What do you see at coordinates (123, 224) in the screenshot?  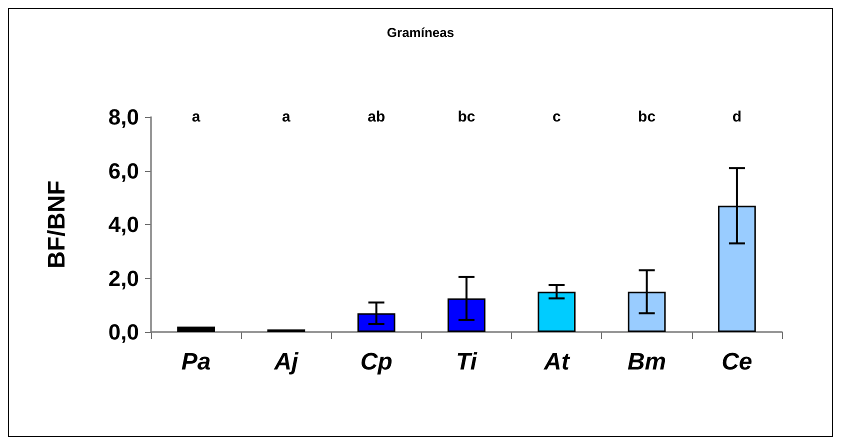 I see `y-tick-label: 4,0` at bounding box center [123, 224].